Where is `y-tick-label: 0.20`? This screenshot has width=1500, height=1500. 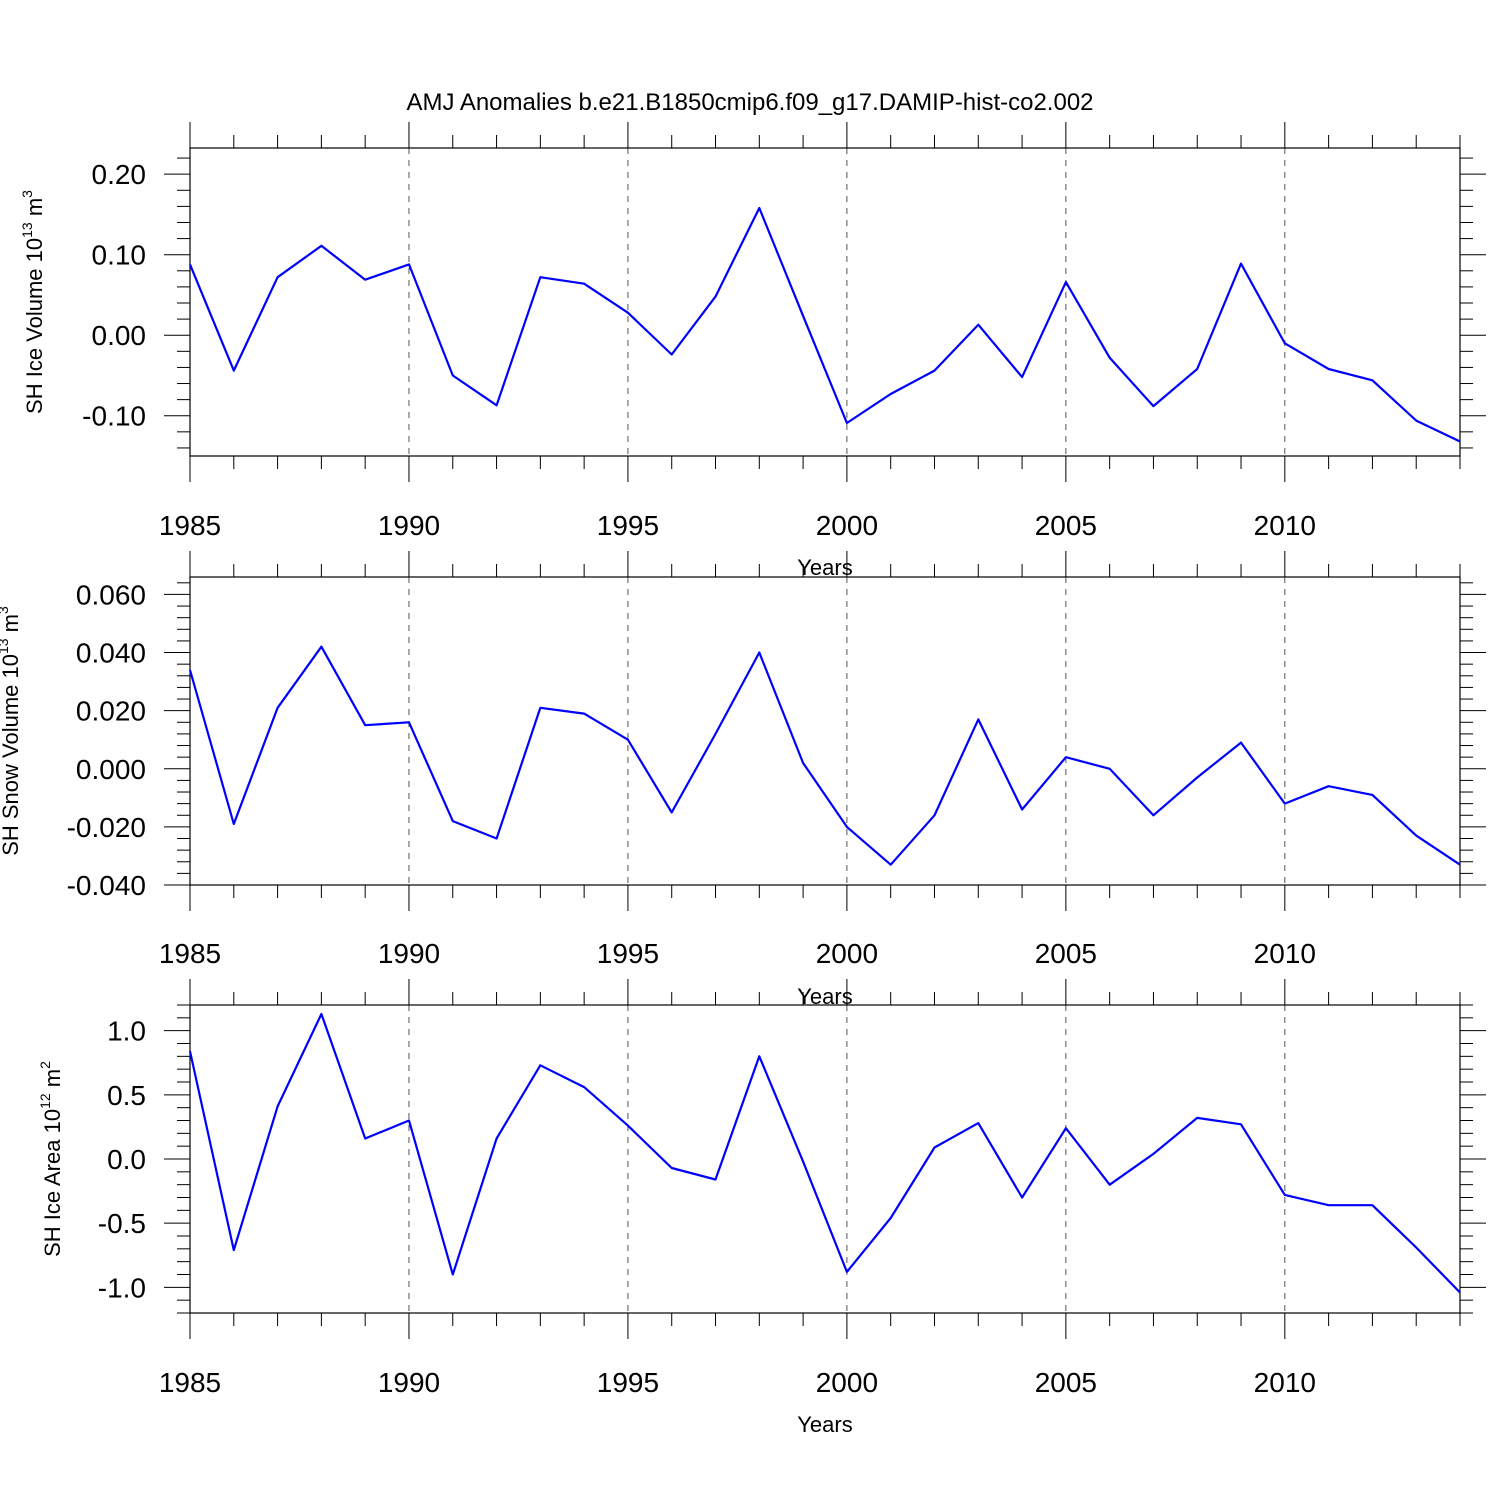
y-tick-label: 0.20 is located at coordinates (119, 174).